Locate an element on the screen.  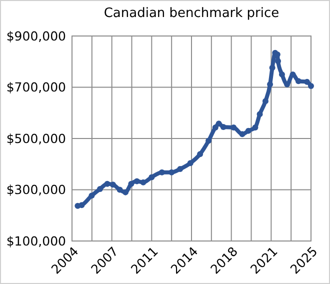
y-tick-label: $700,000 is located at coordinates (36, 87).